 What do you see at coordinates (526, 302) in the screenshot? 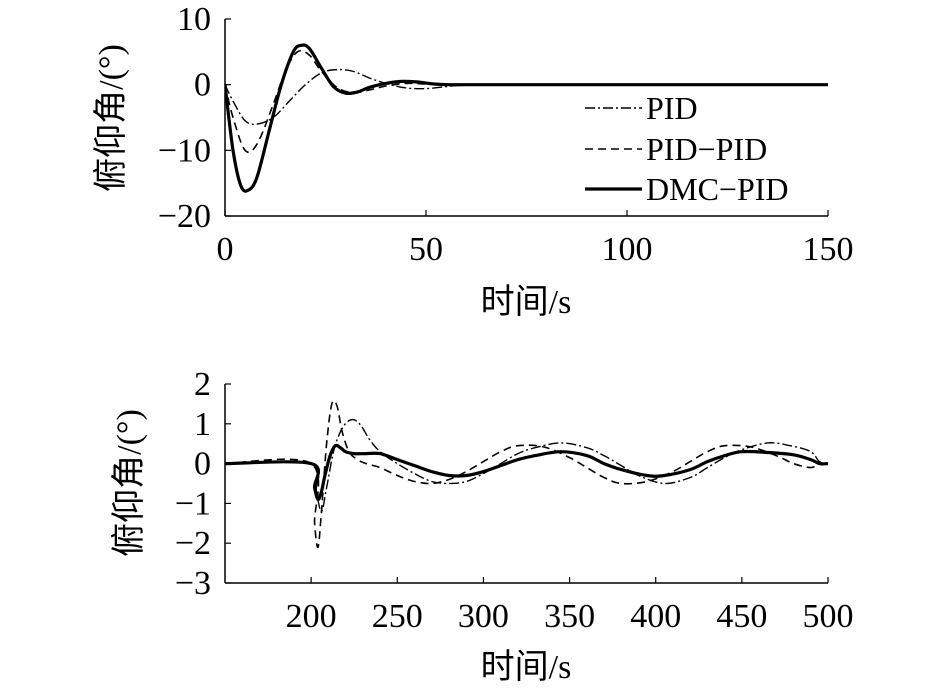
I see `top-x-axis-label: 时间/s` at bounding box center [526, 302].